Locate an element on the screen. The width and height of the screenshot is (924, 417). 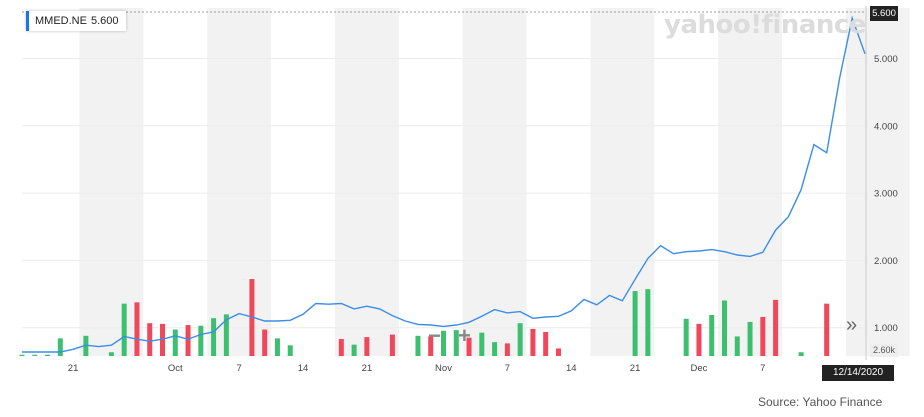
y-tick-label: 5.000 is located at coordinates (886, 59).